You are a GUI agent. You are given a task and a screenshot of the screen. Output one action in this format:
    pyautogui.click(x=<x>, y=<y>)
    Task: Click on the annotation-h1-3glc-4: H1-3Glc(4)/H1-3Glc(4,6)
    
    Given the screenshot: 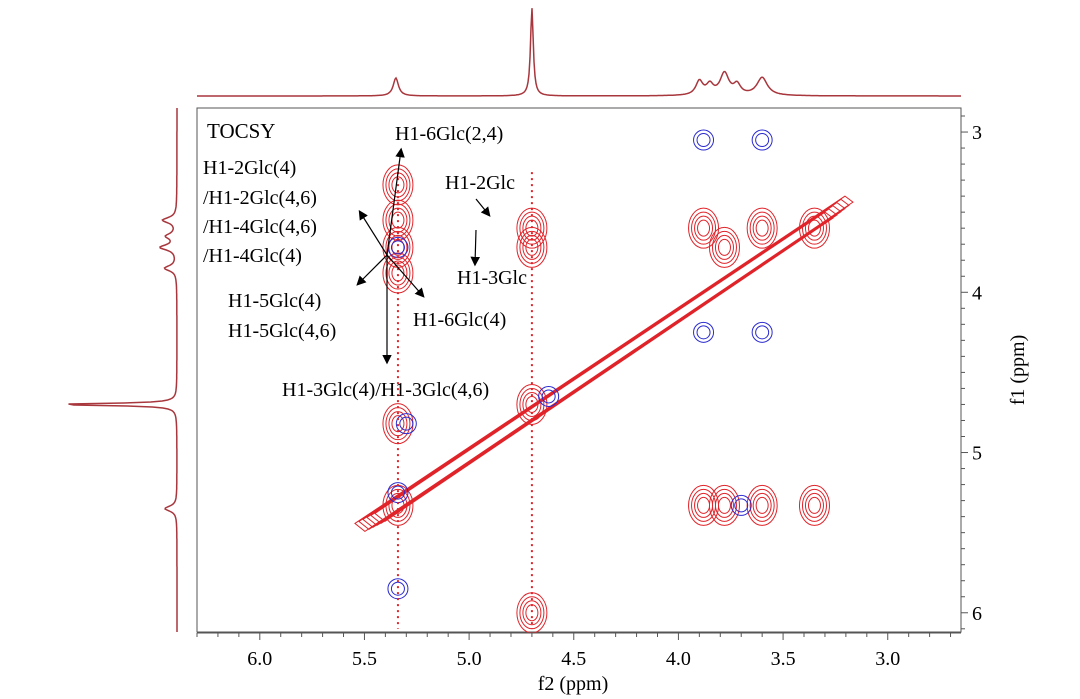 What is the action you would take?
    pyautogui.click(x=385, y=390)
    